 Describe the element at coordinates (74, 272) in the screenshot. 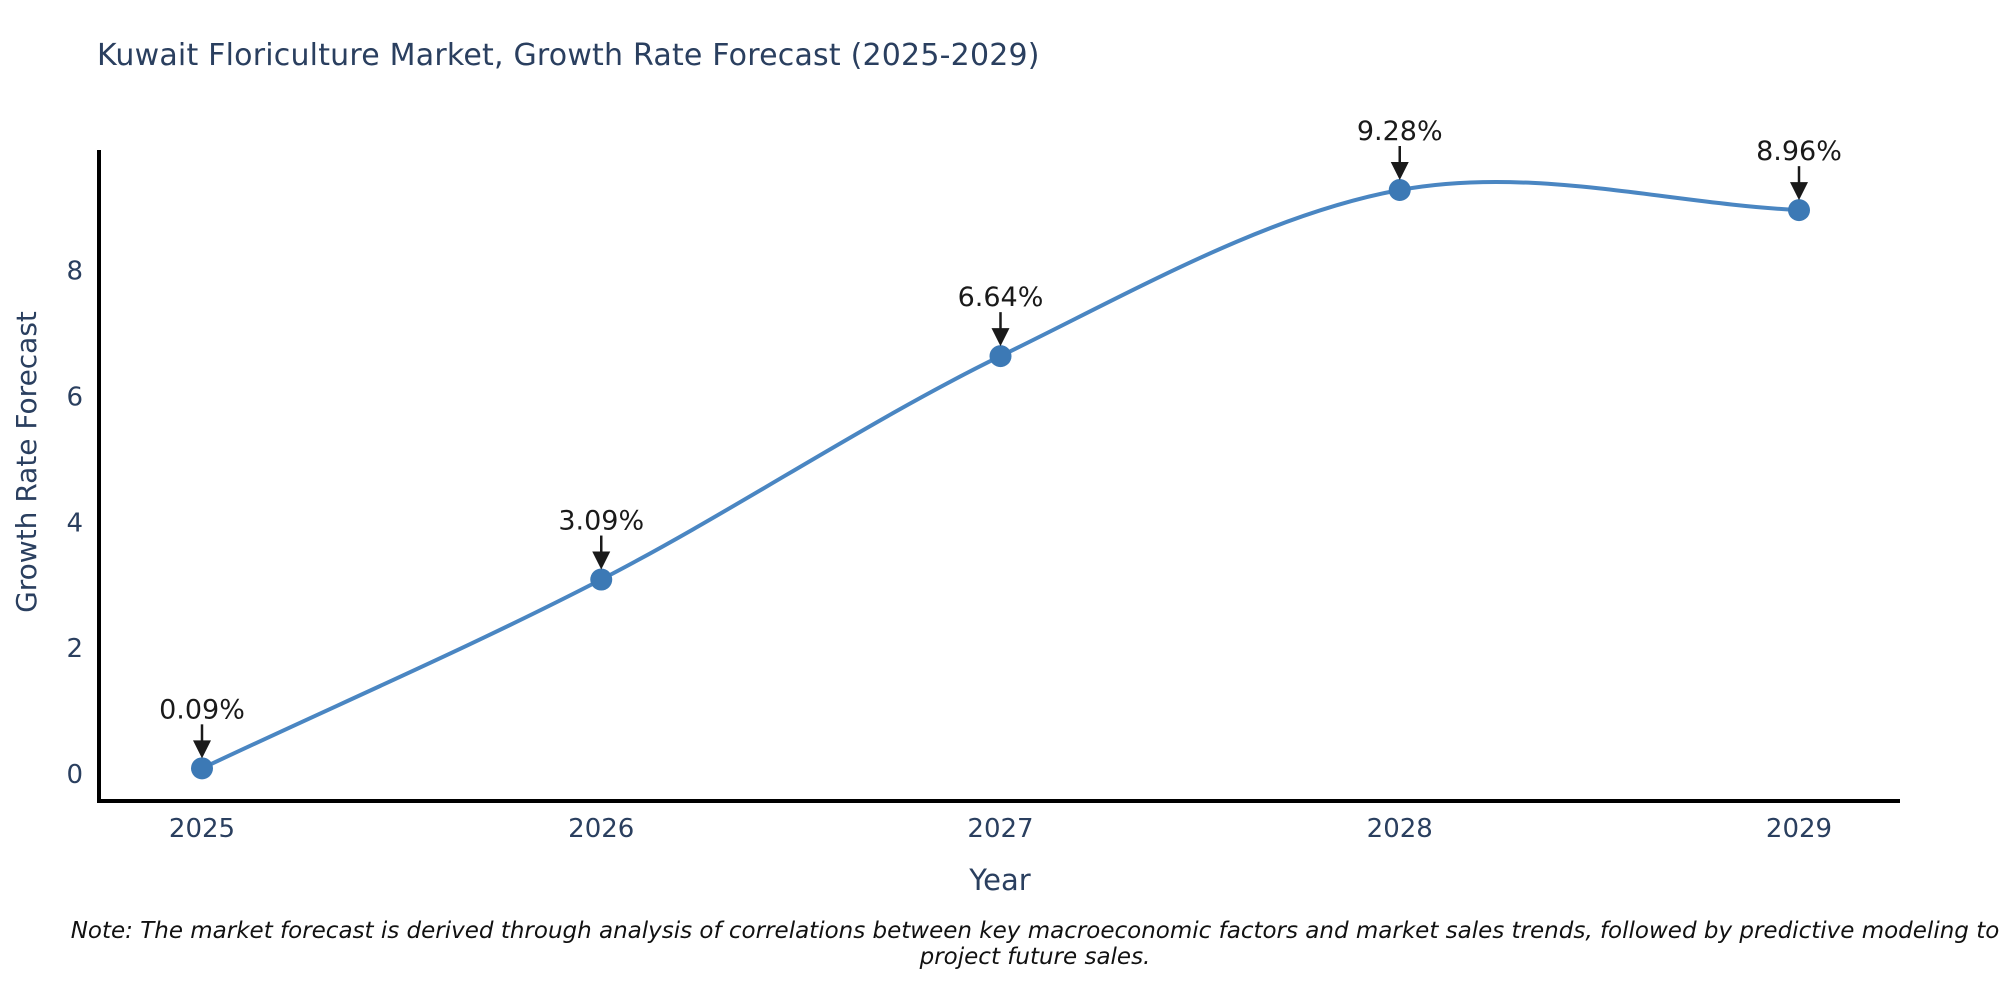

I see `y-tick-label: 8` at that location.